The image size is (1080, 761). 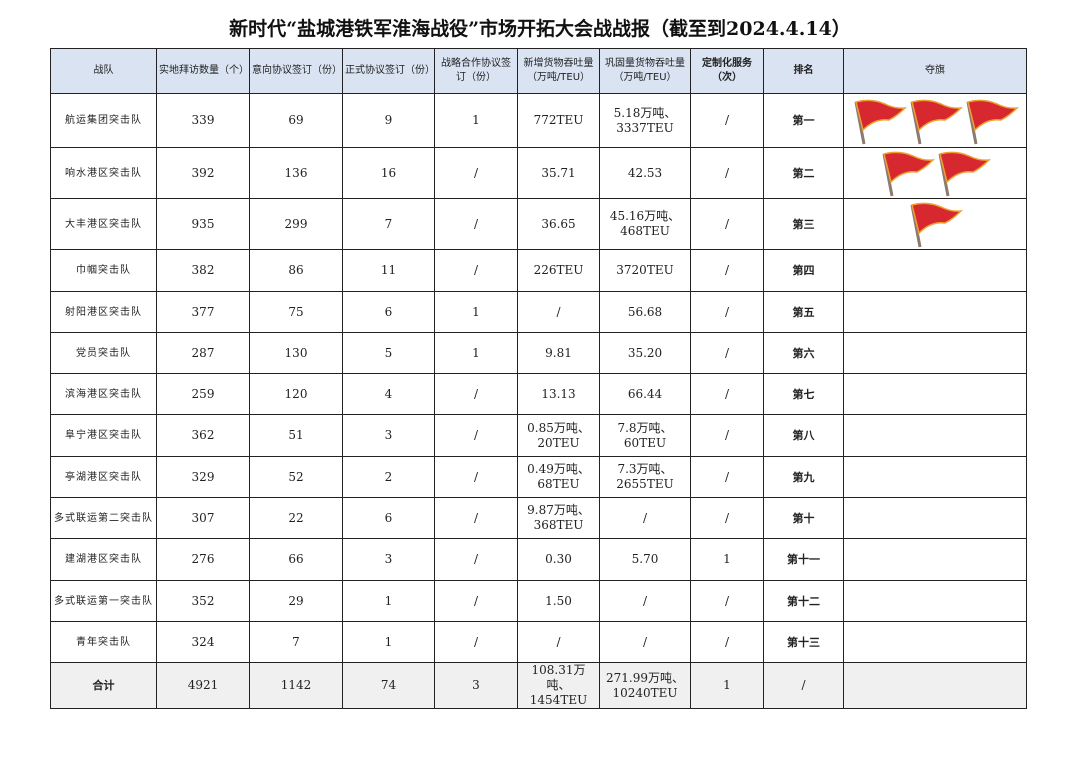 I want to click on cell-intent: 29, so click(x=296, y=601).